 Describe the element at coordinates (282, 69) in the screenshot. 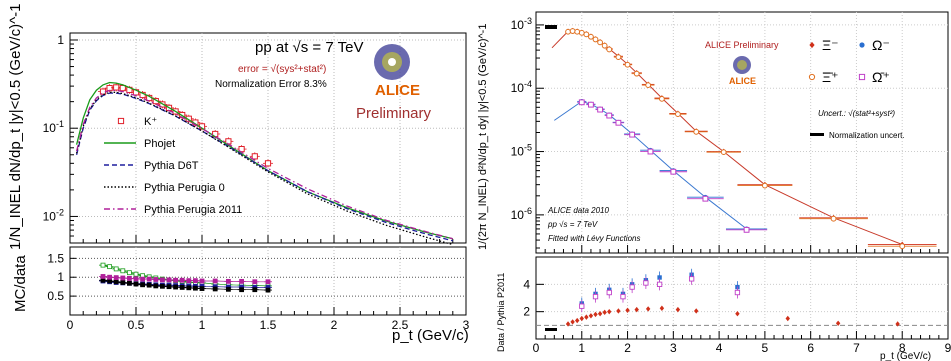

I see `lt-error-annotation: error = √(sys²+stat²)` at that location.